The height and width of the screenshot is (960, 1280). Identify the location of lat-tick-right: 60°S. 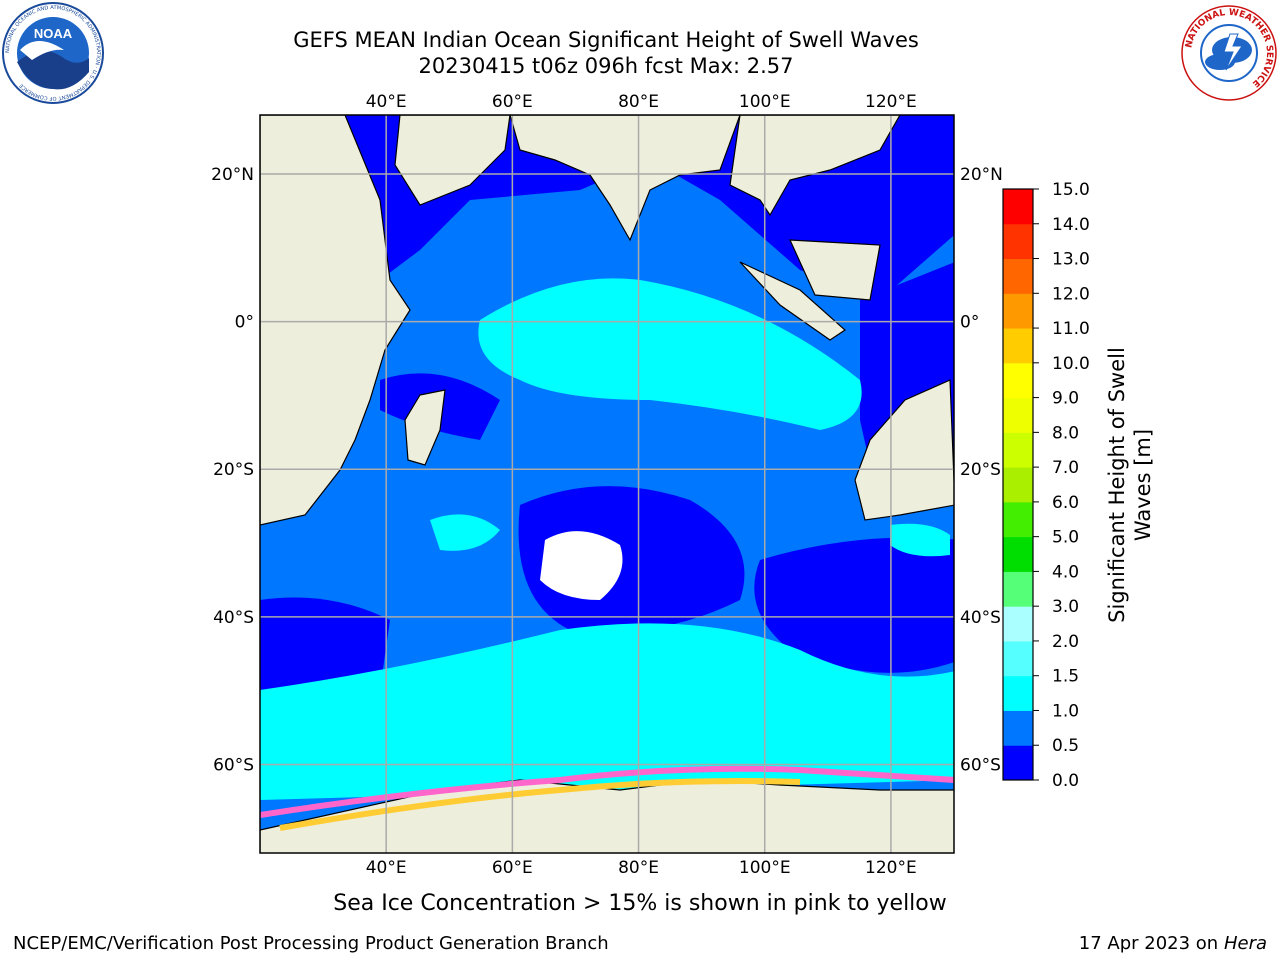
(980, 765).